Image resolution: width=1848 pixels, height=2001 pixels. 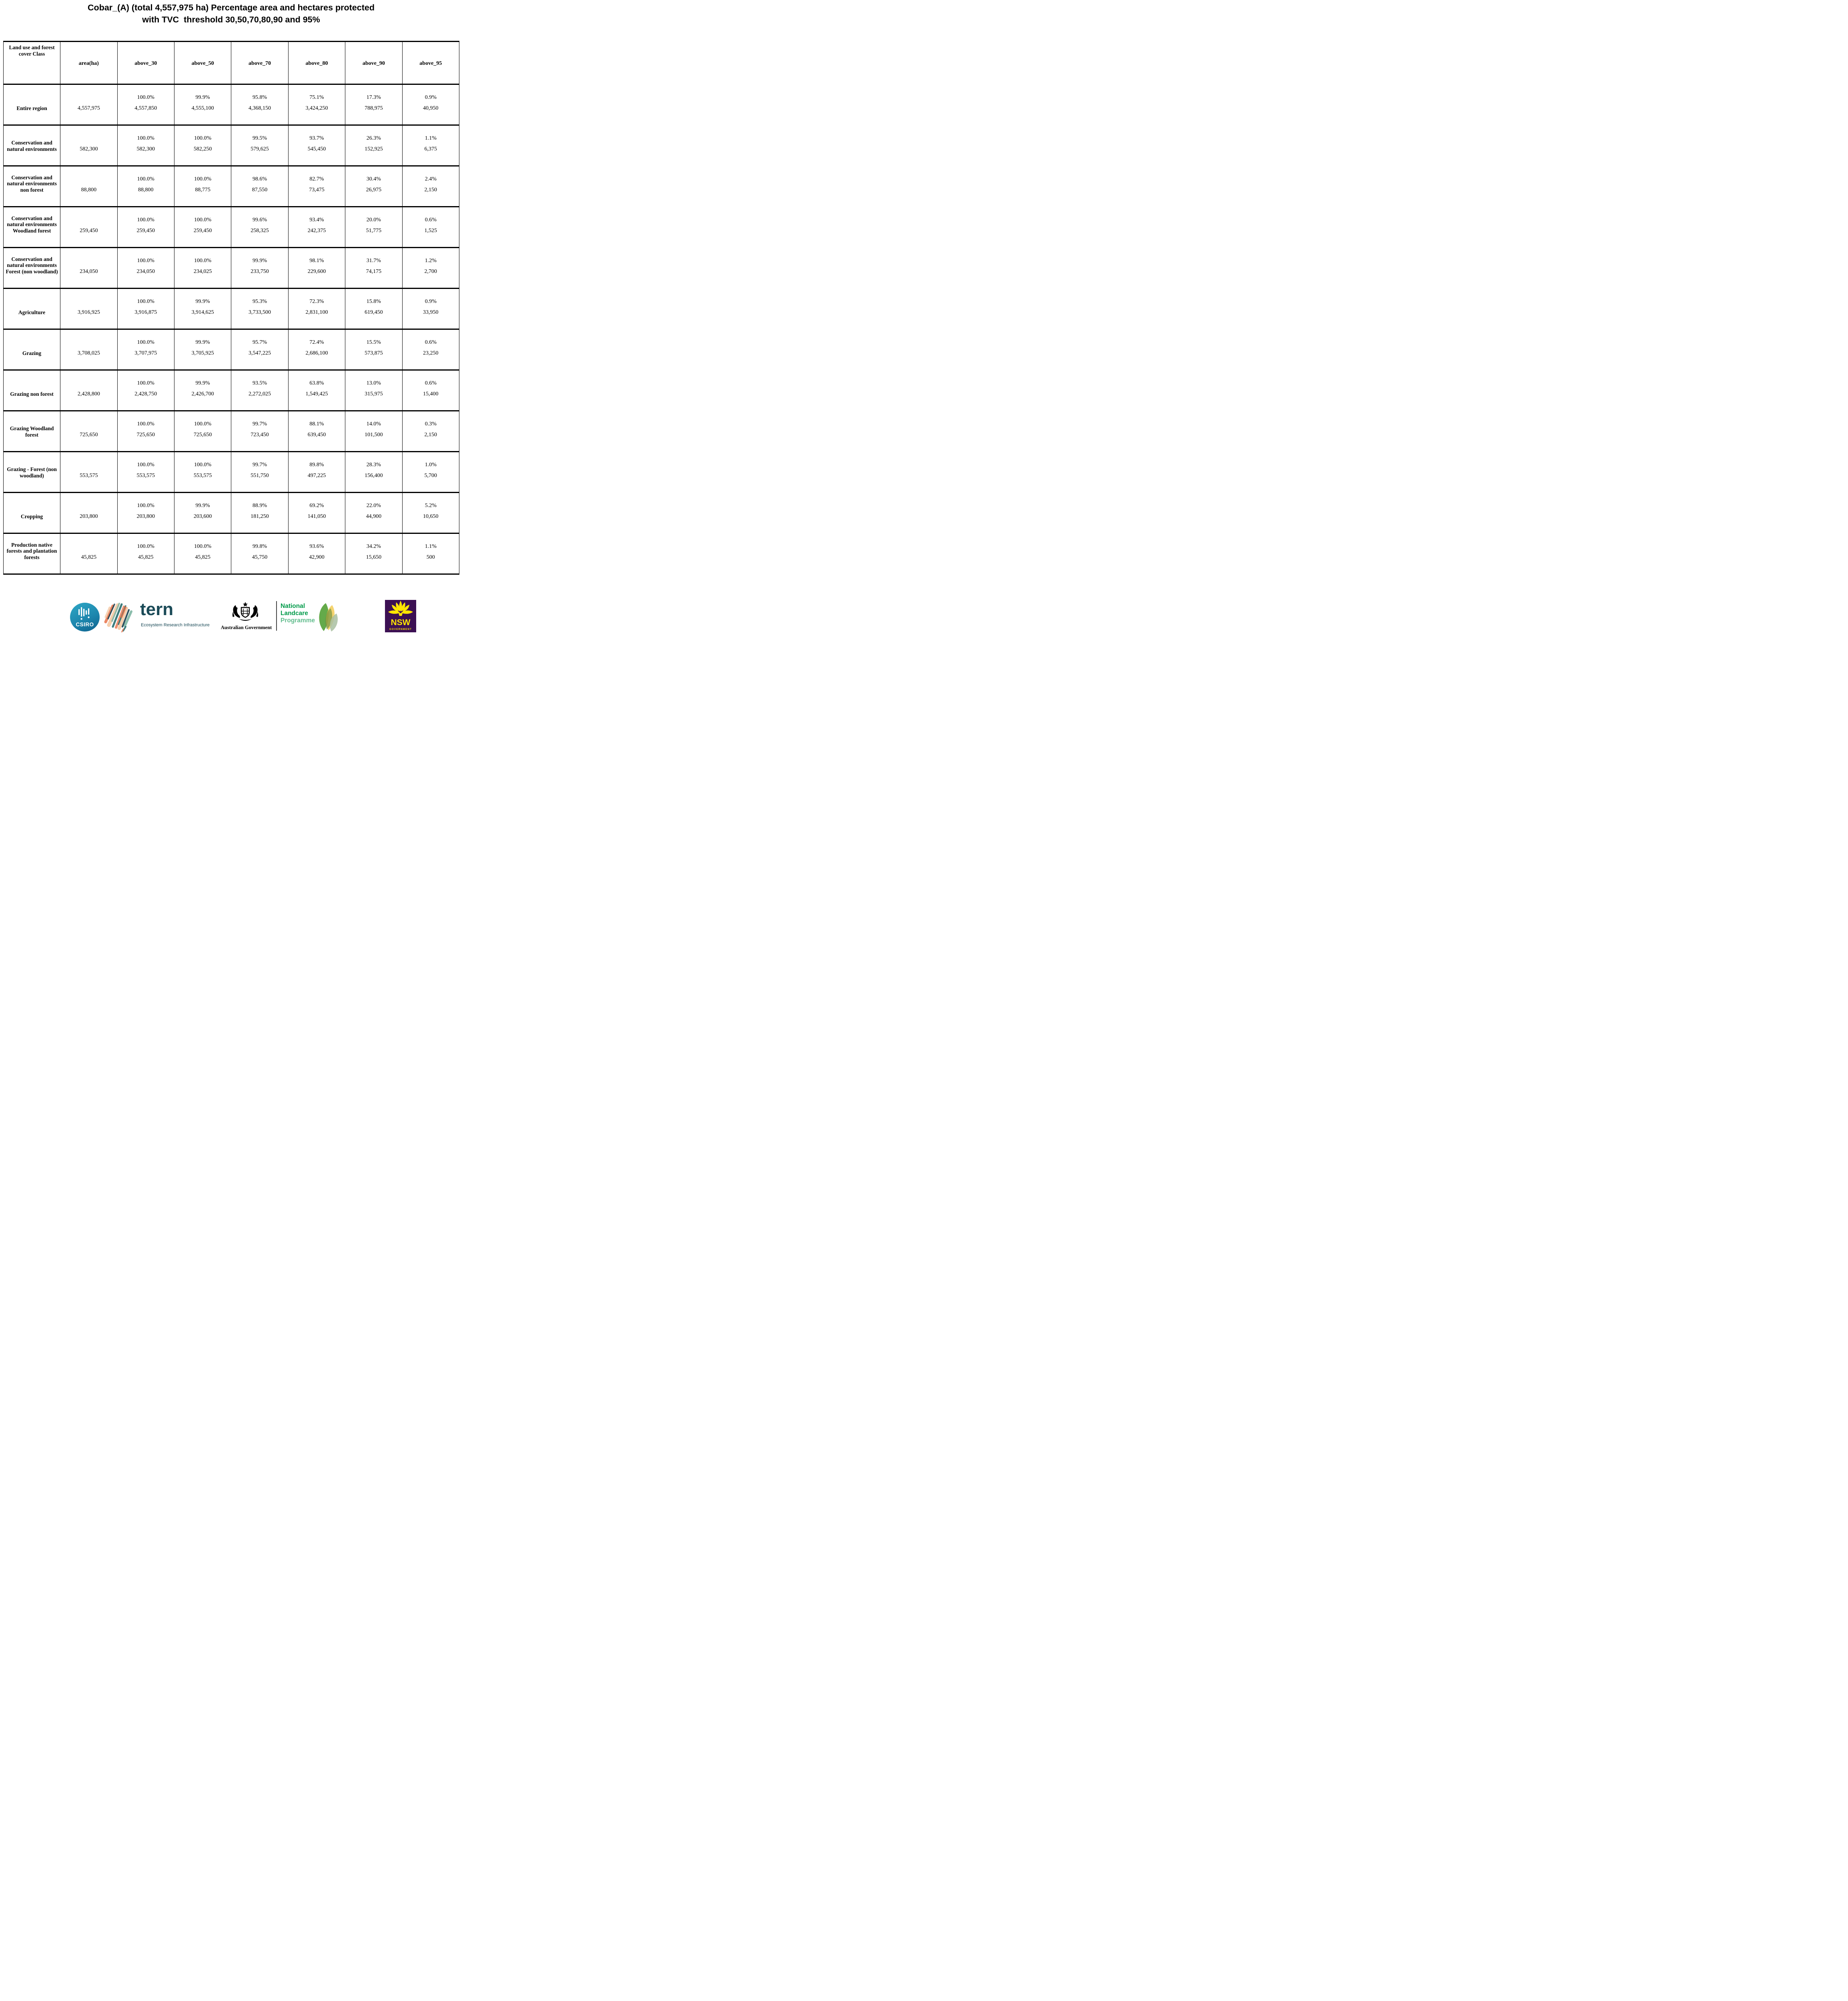 I want to click on hectares-value: 203,800, so click(x=145, y=516).